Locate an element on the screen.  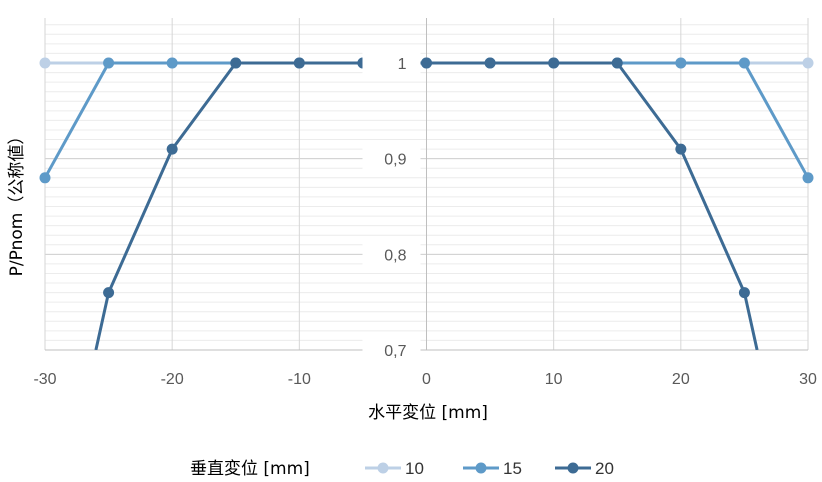
x-tick-label: 30 is located at coordinates (808, 379).